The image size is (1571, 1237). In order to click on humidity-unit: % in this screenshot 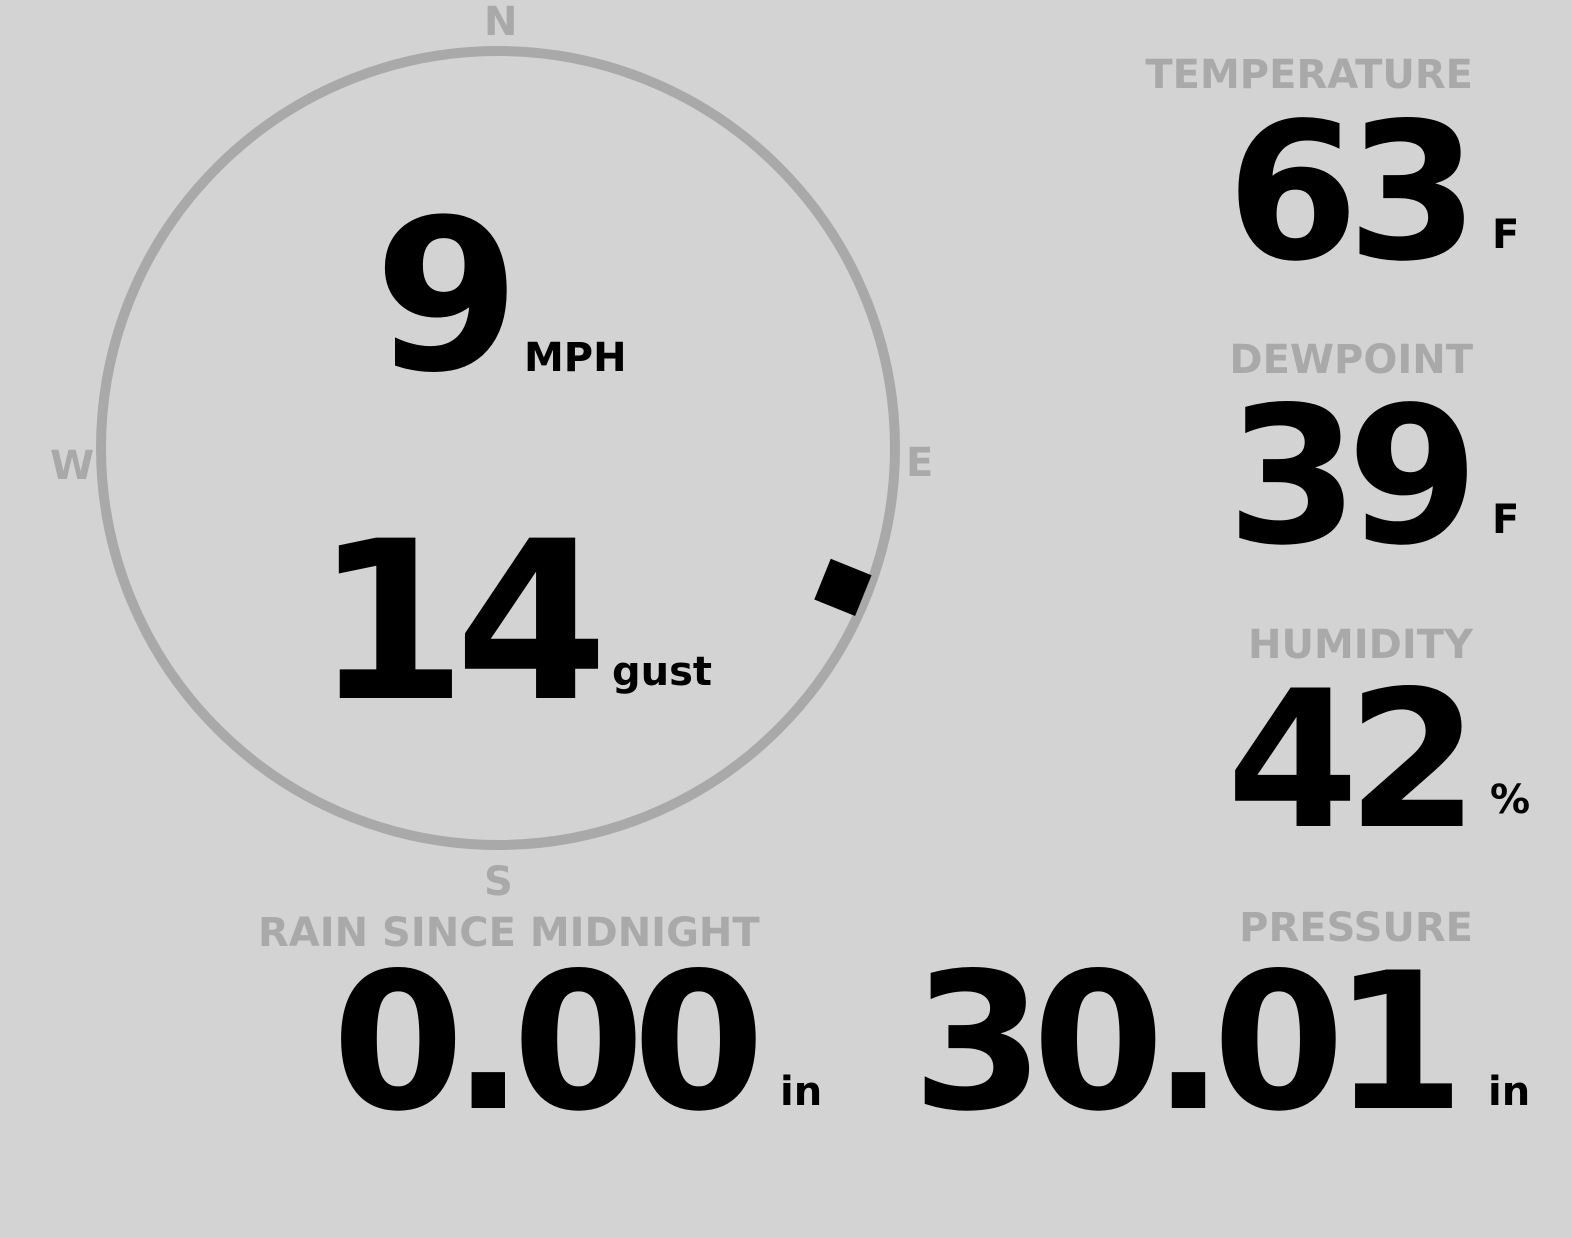, I will do `click(1510, 800)`.